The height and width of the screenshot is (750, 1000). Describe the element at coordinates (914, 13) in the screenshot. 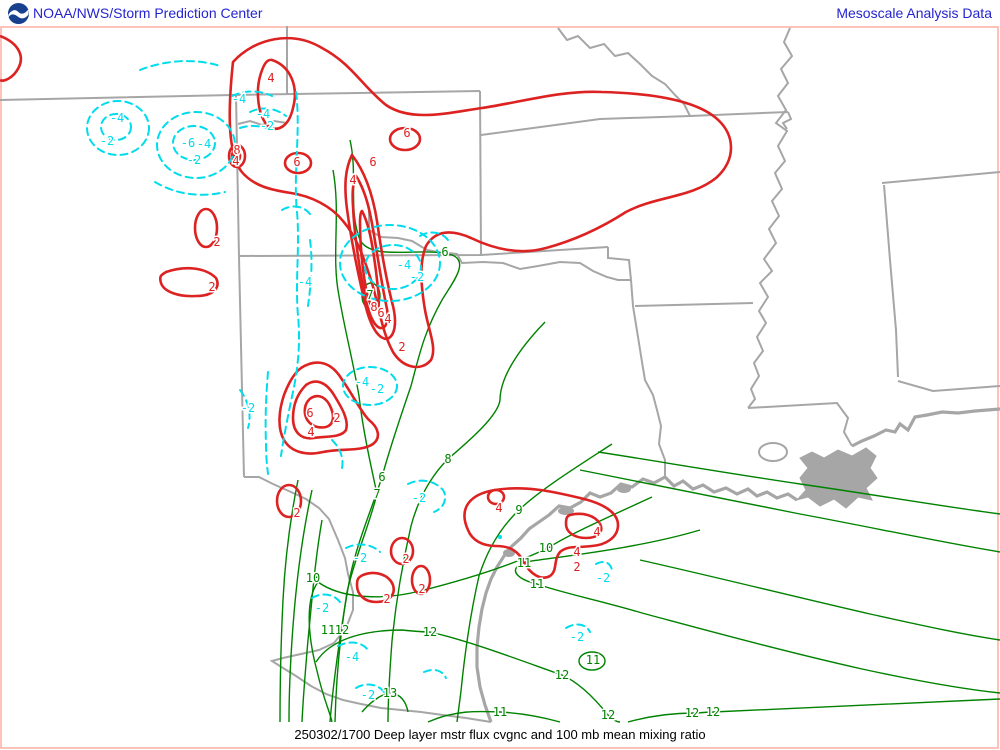

I see `header-right-title: Mesoscale Analysis Data` at that location.